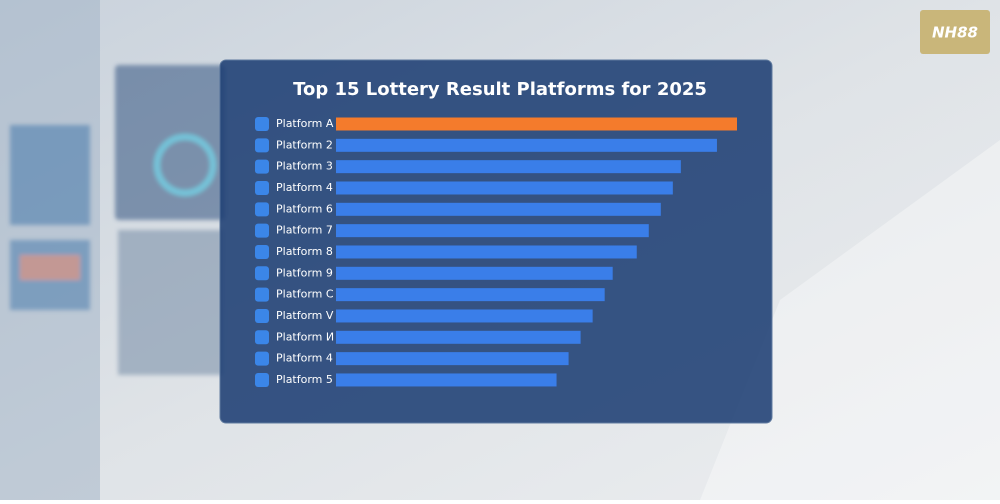 The image size is (1000, 504). I want to click on blurred-dashboard, so click(117, 220).